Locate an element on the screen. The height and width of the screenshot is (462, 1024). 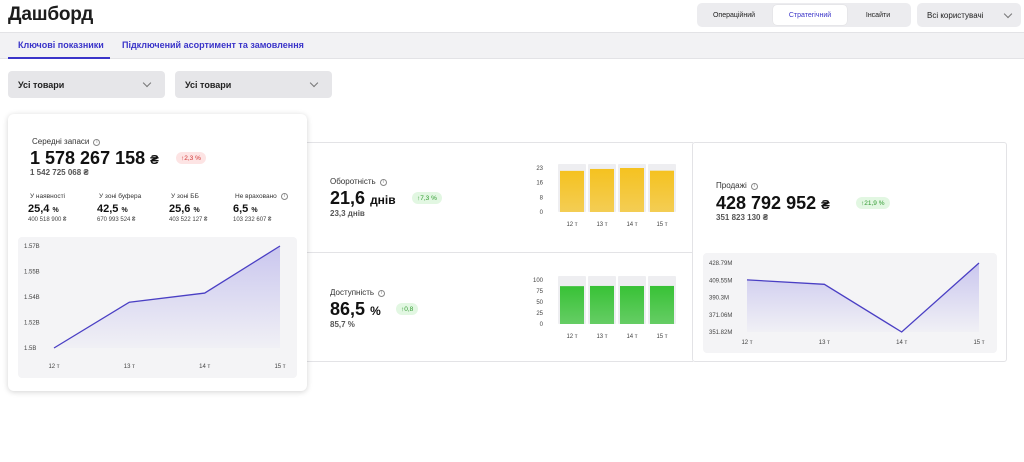
y-tick-label: 371.06M is located at coordinates (720, 316).